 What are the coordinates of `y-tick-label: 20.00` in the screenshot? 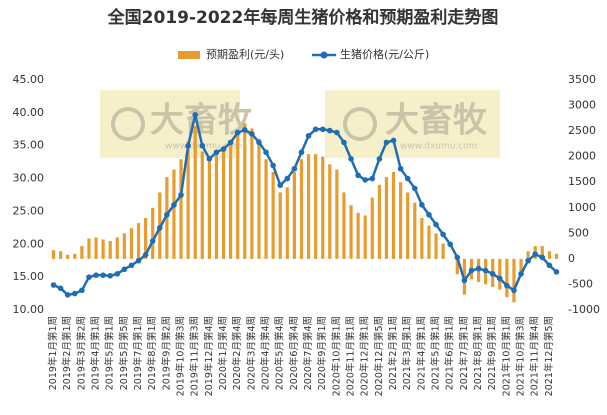 It's located at (29, 243).